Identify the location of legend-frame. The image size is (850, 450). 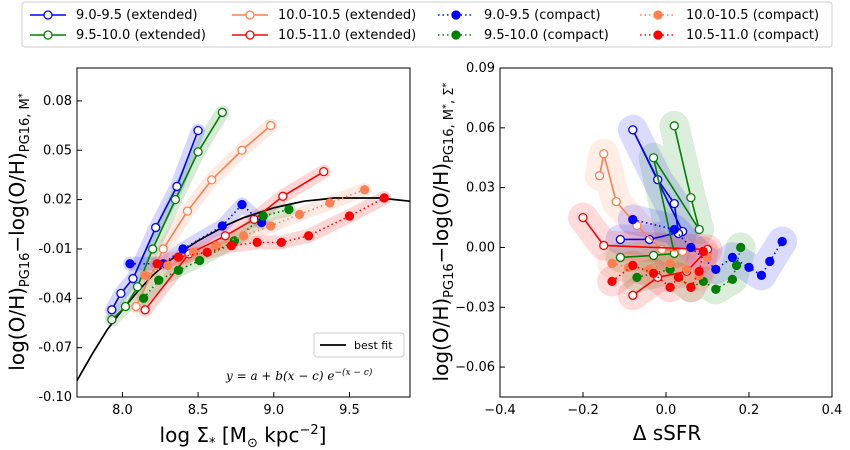
(427, 24).